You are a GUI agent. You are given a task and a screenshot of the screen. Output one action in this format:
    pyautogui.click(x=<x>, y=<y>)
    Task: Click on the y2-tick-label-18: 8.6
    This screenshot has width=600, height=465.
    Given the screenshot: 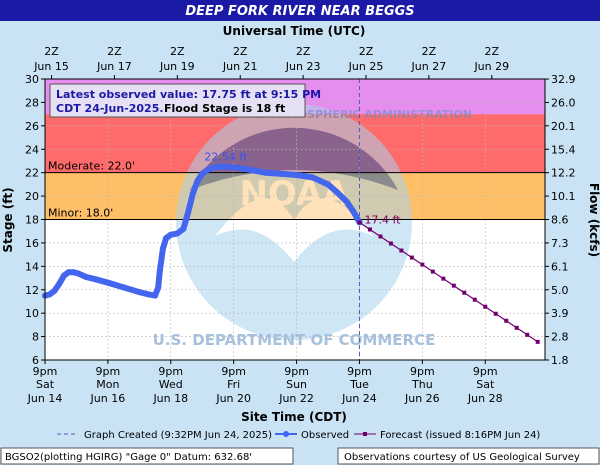 What is the action you would take?
    pyautogui.click(x=560, y=220)
    